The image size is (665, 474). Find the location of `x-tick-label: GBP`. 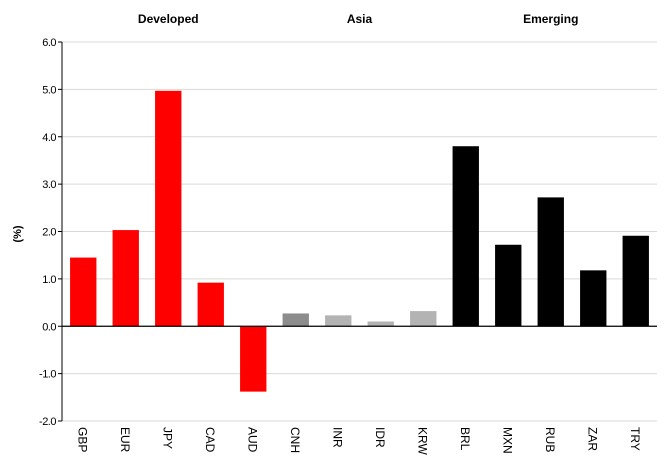

x-tick-label: GBP is located at coordinates (82, 439).